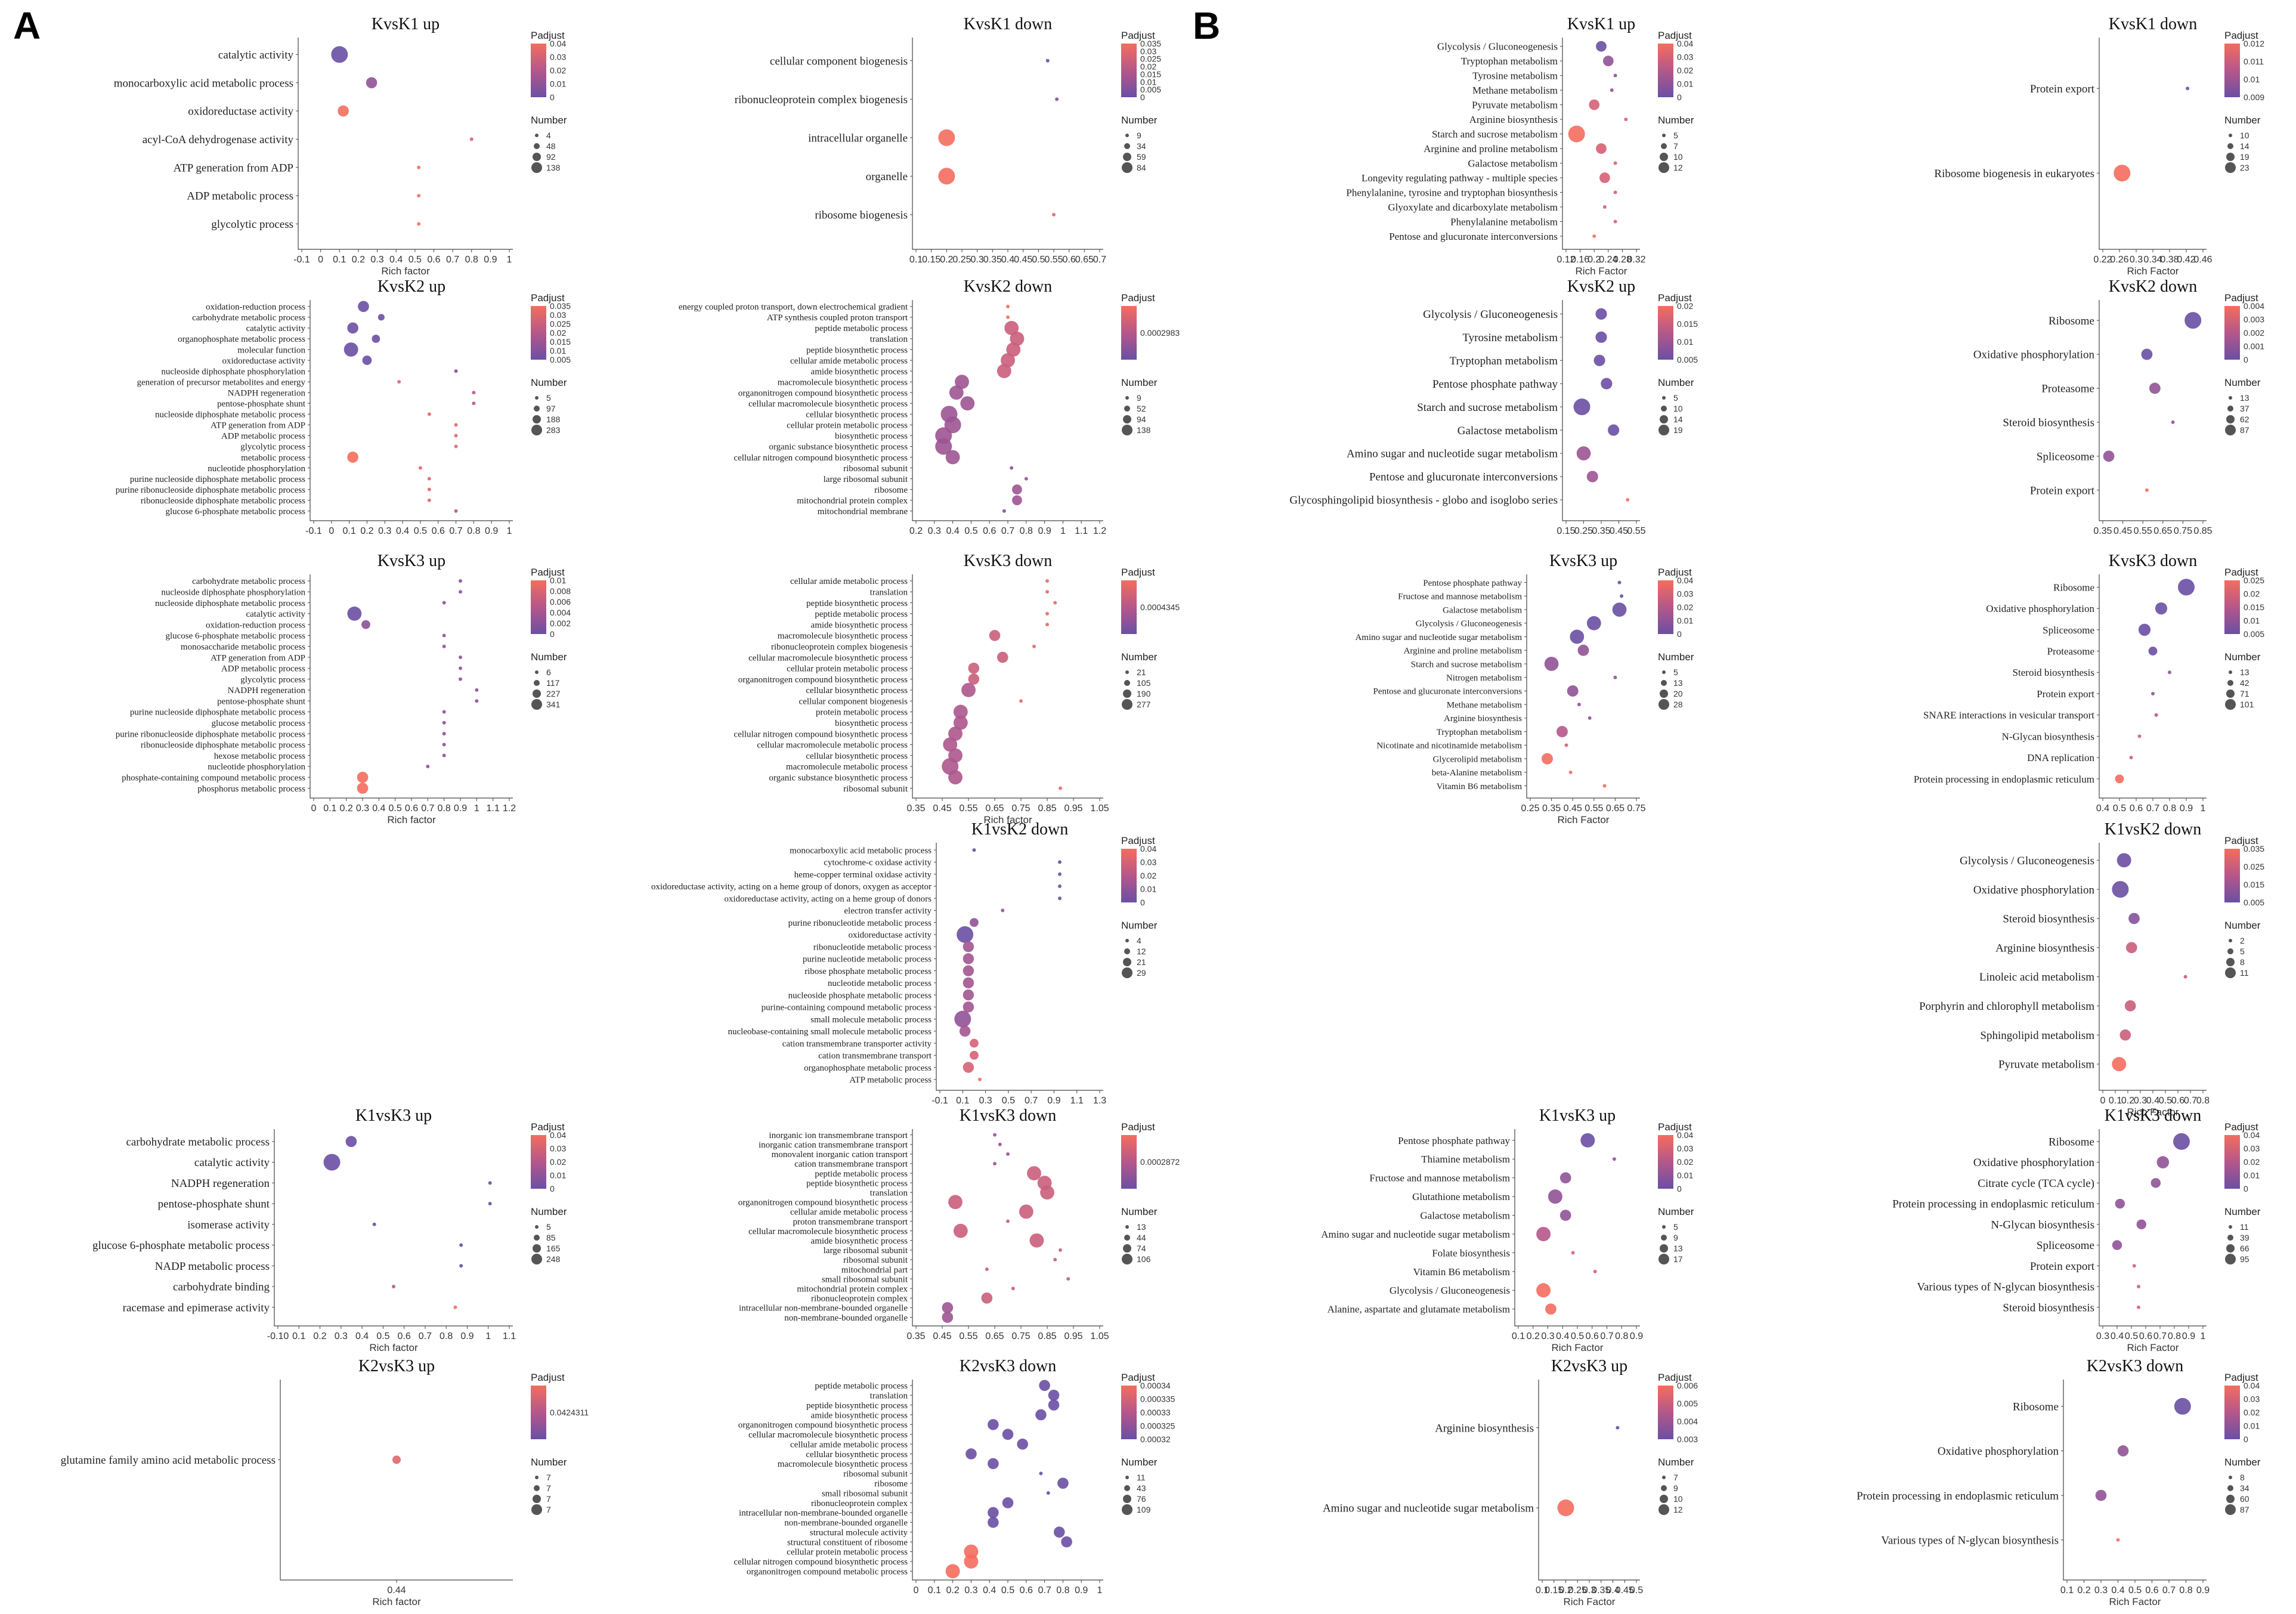 The image size is (2296, 1614). I want to click on category-label: cellular biosynthetic process, so click(857, 415).